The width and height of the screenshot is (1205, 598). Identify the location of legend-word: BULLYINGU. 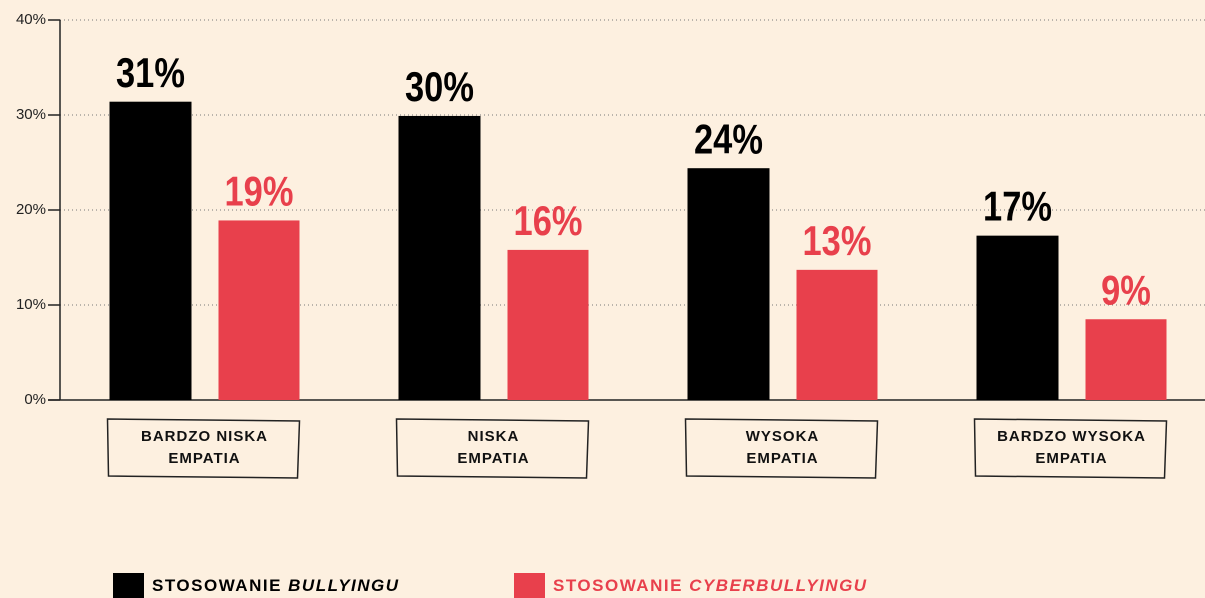
(343, 585).